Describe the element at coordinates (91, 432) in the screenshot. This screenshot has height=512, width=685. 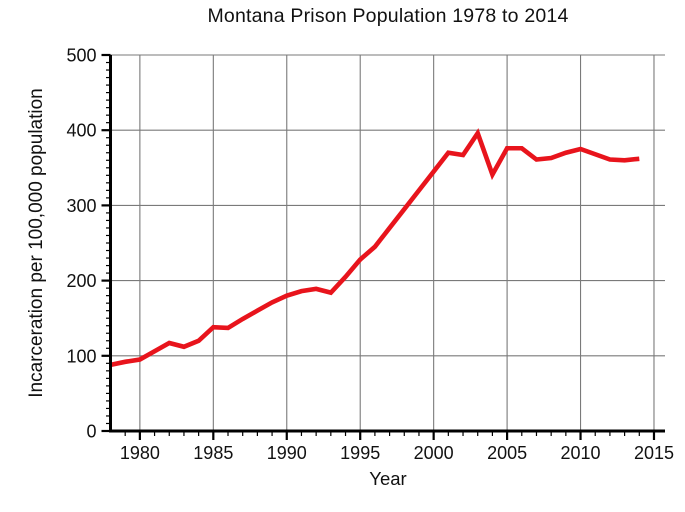
I see `y-tick-label: 0` at that location.